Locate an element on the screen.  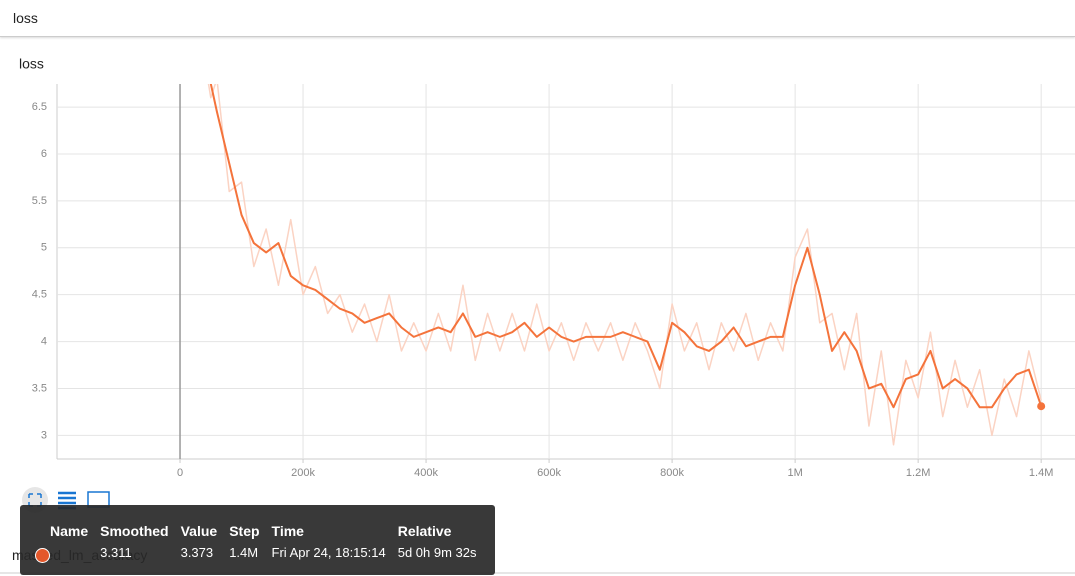
x-tick-label: 400k is located at coordinates (426, 473).